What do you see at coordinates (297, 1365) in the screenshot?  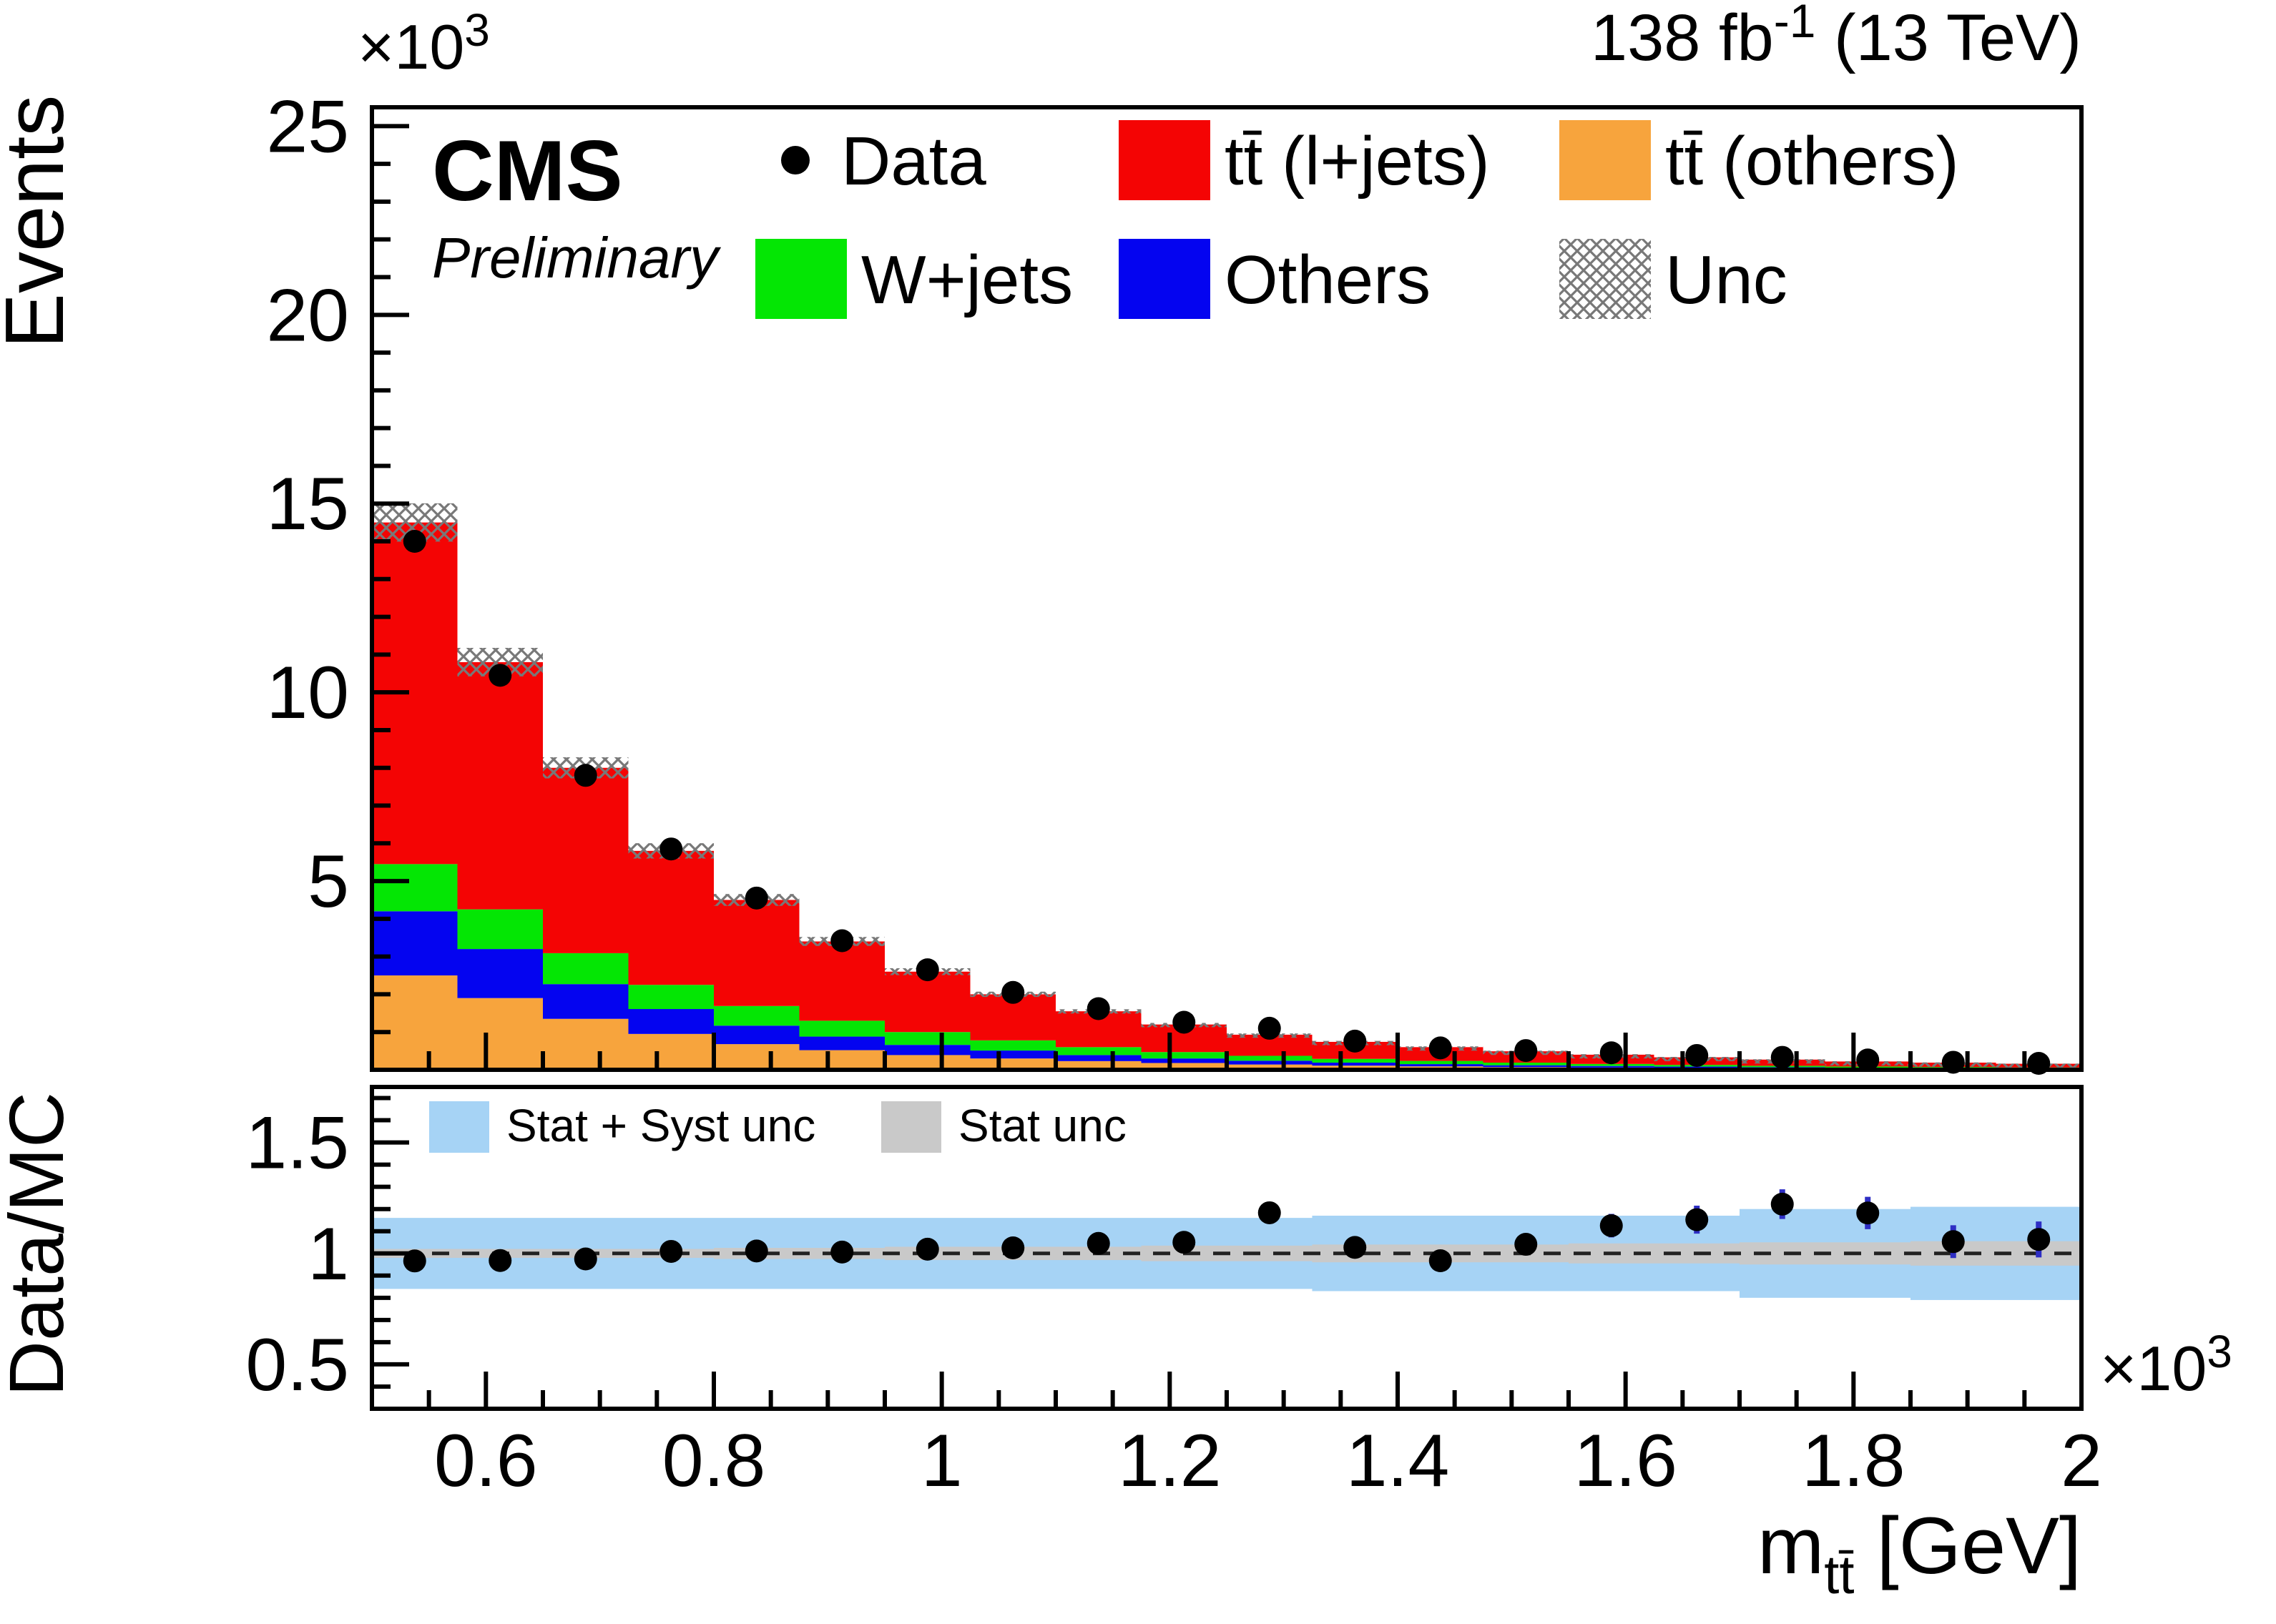 I see `ratio-y-tick-label: 0.5` at bounding box center [297, 1365].